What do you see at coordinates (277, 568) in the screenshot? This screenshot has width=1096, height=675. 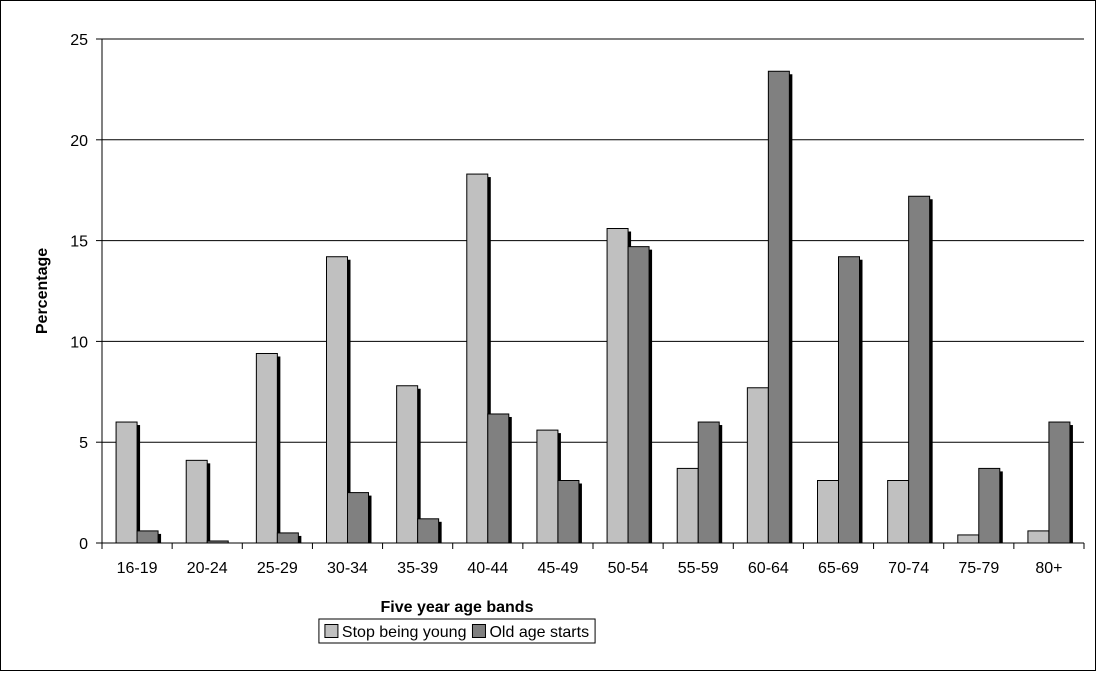 I see `x-tick-label: 25-29` at bounding box center [277, 568].